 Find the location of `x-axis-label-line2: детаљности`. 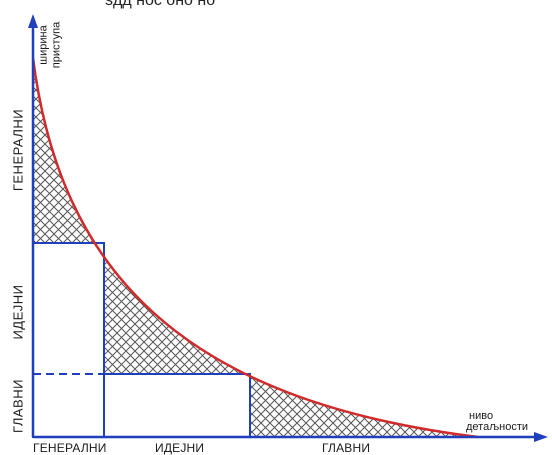

x-axis-label-line2: детаљности is located at coordinates (497, 427).